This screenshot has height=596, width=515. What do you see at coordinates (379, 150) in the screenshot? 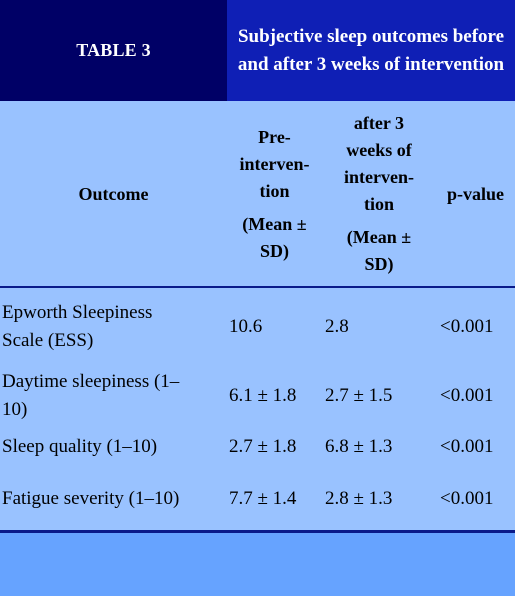
I see `column-header-post-line: weeks of` at bounding box center [379, 150].